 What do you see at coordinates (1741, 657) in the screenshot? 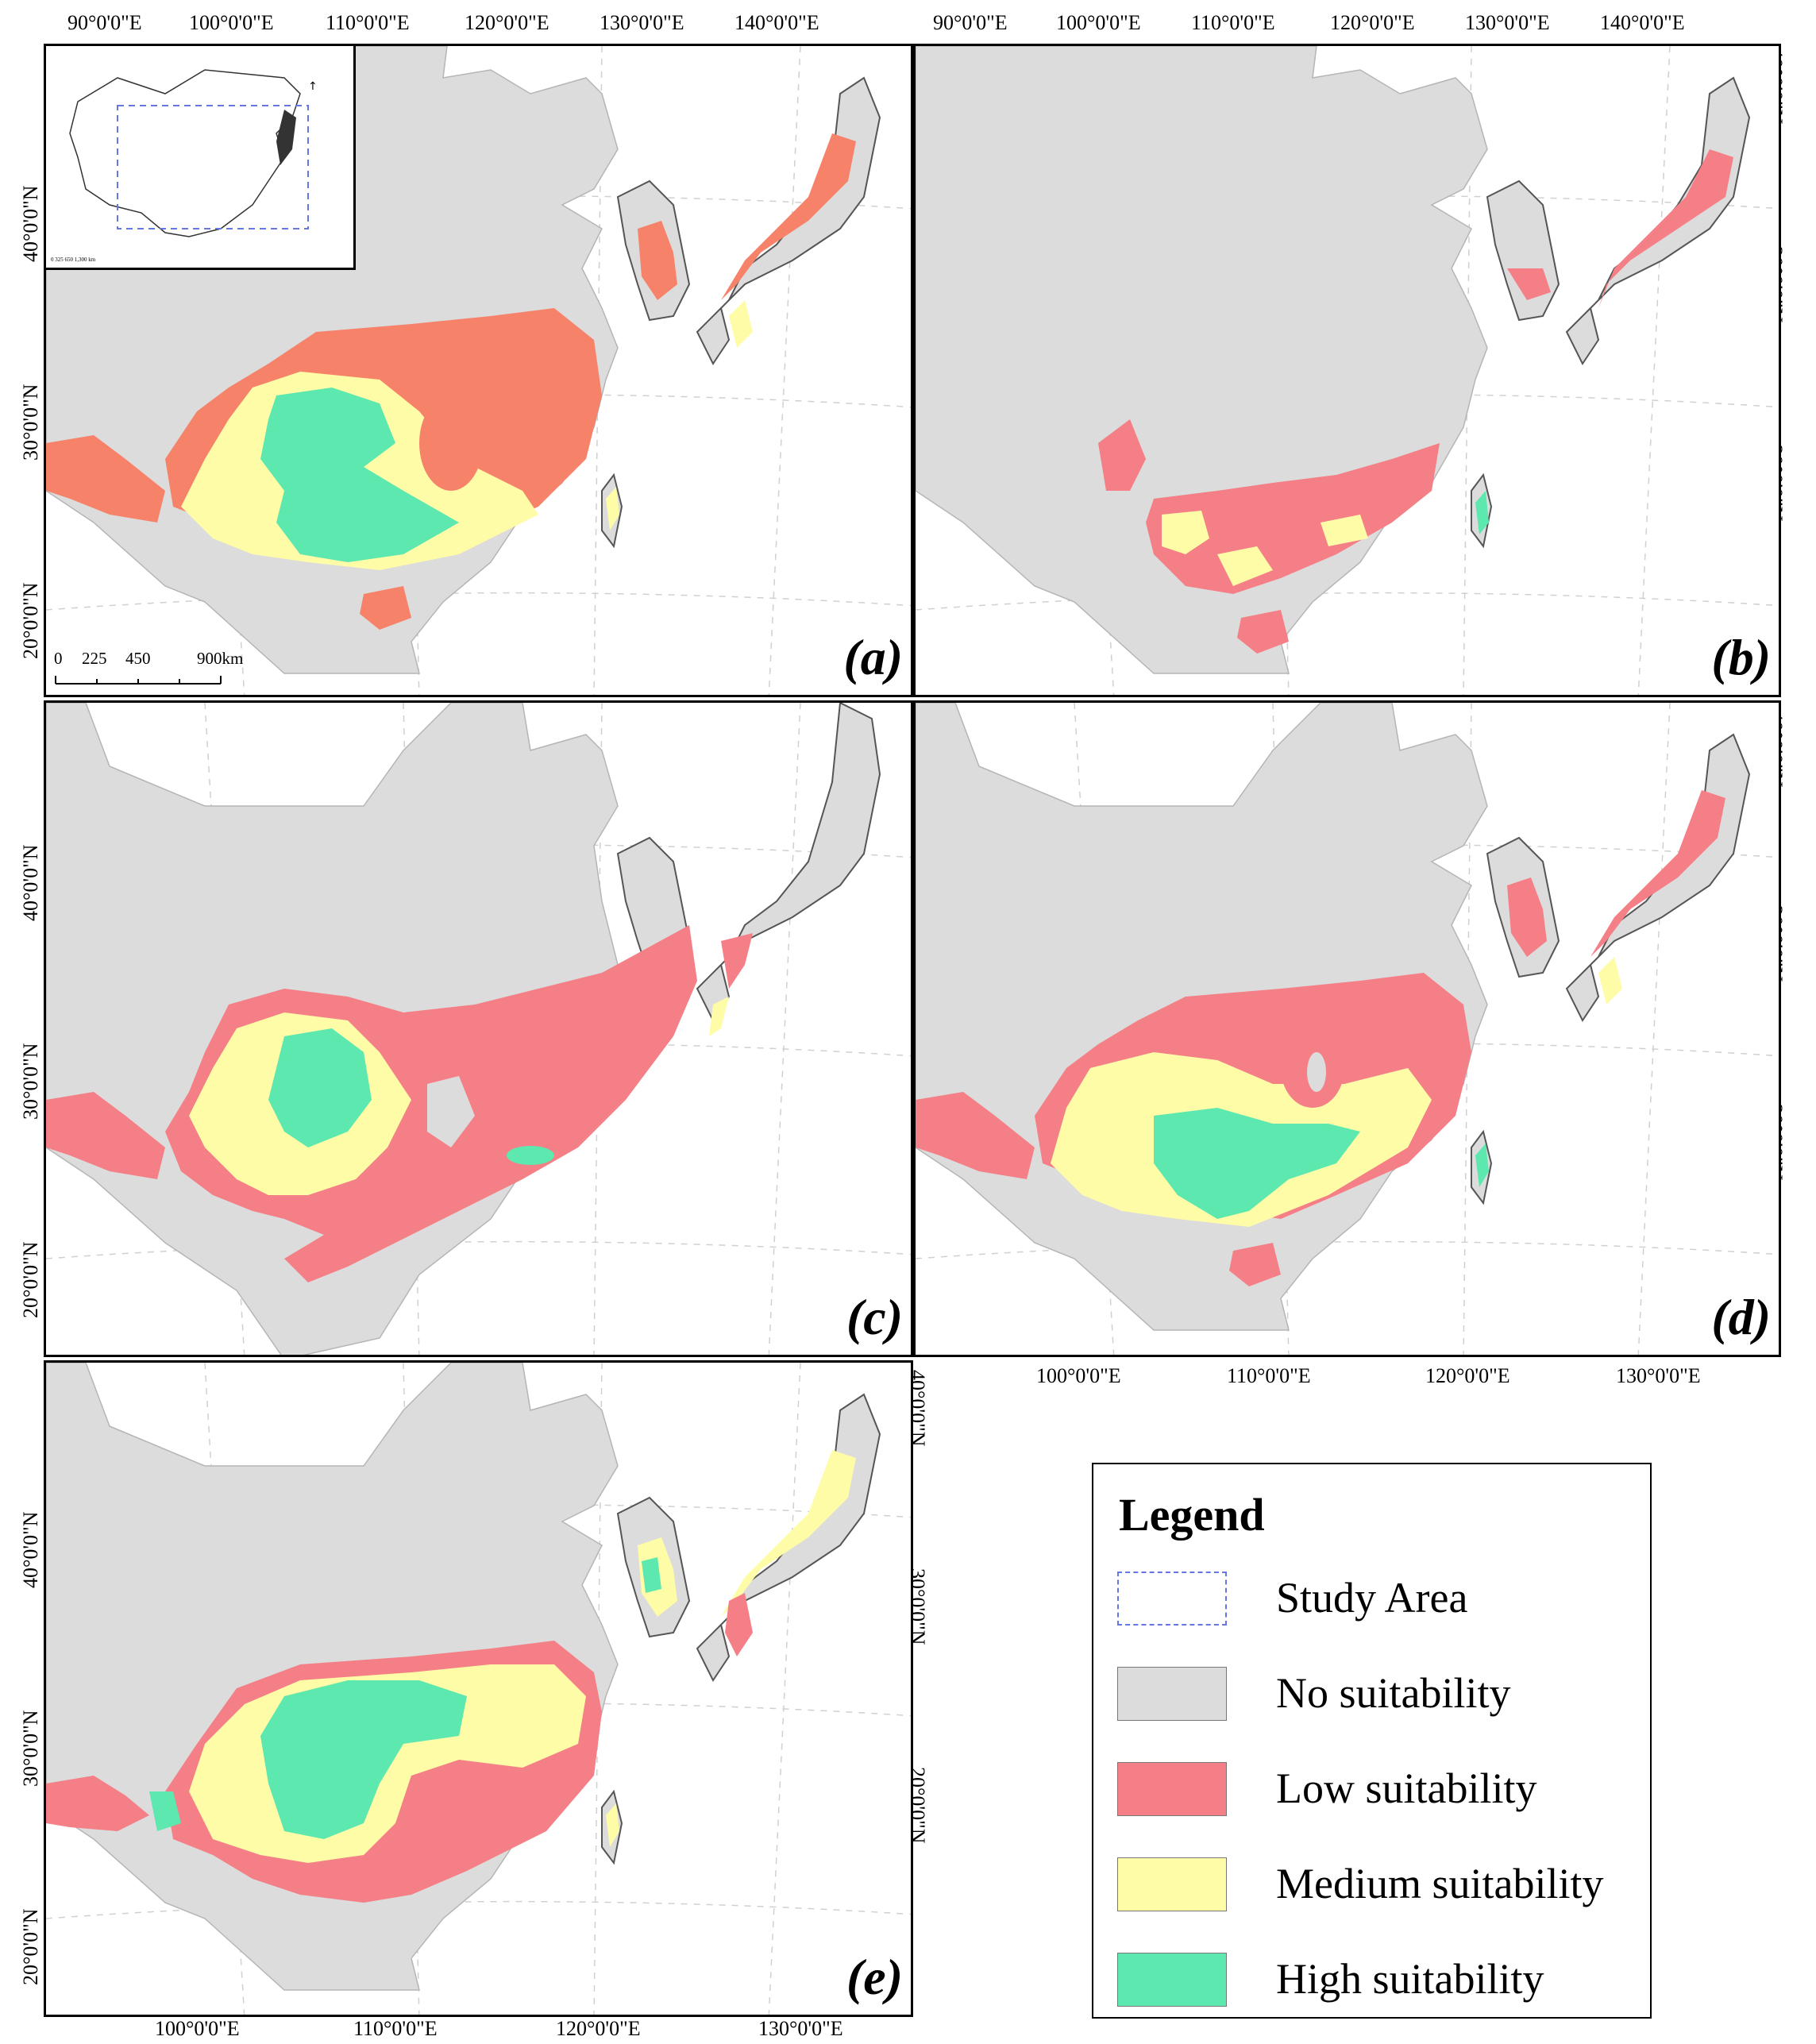
I see `panel-label: (b)` at bounding box center [1741, 657].